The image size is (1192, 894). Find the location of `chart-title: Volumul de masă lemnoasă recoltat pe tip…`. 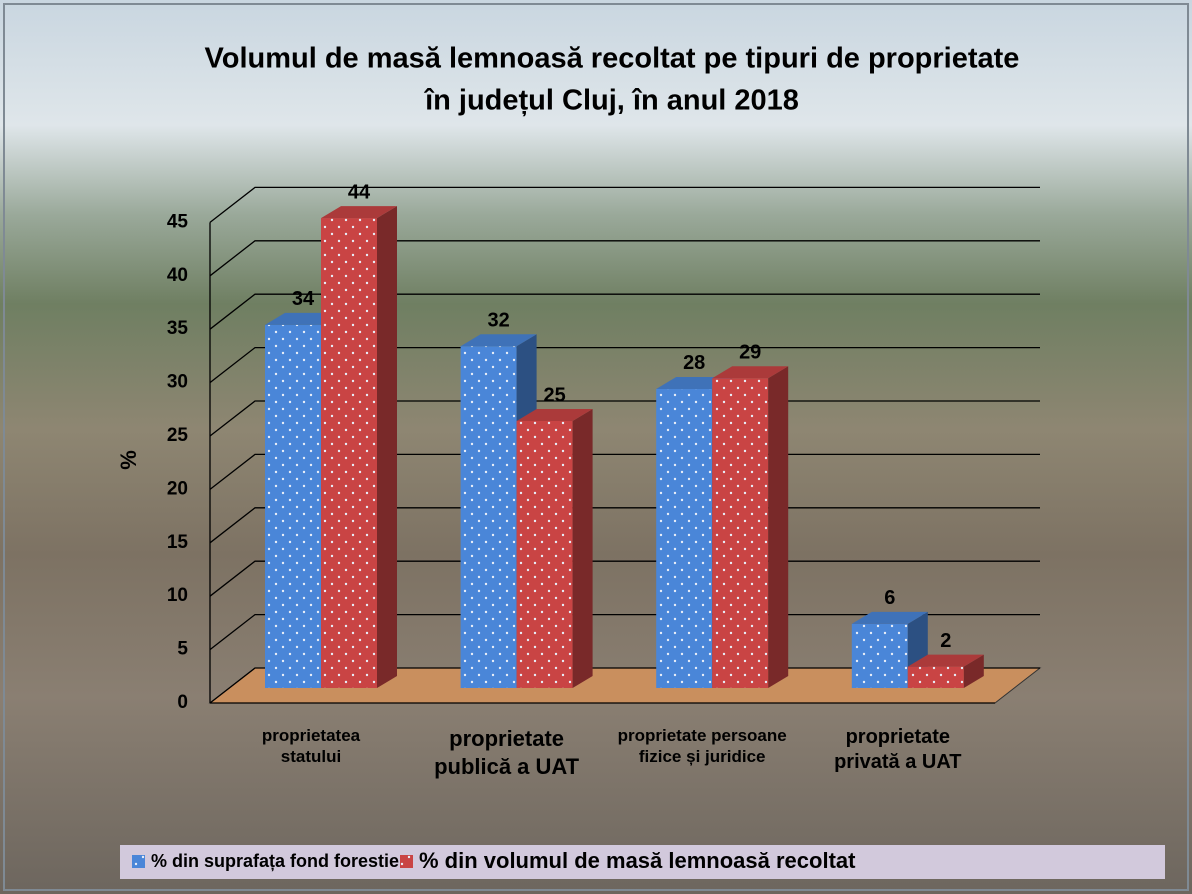

chart-title: Volumul de masă lemnoasă recoltat pe tip… is located at coordinates (612, 59).